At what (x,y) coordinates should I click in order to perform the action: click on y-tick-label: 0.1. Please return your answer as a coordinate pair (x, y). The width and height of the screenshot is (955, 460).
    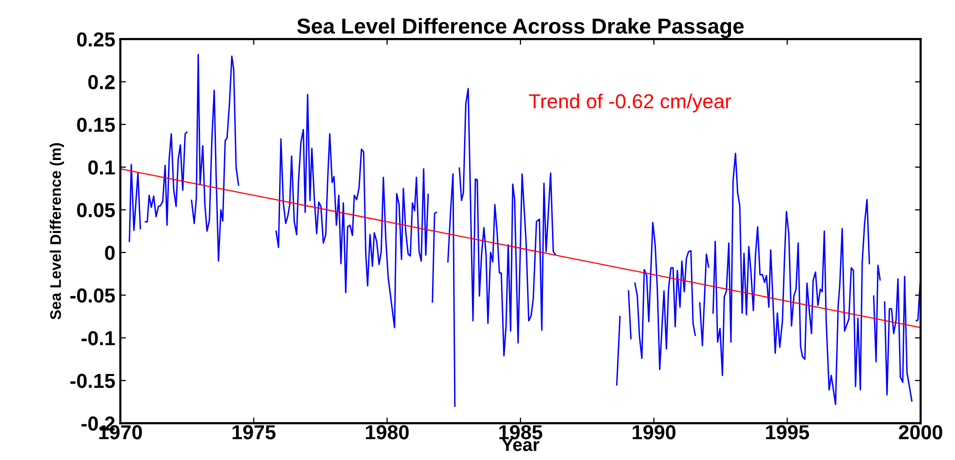
    Looking at the image, I should click on (101, 167).